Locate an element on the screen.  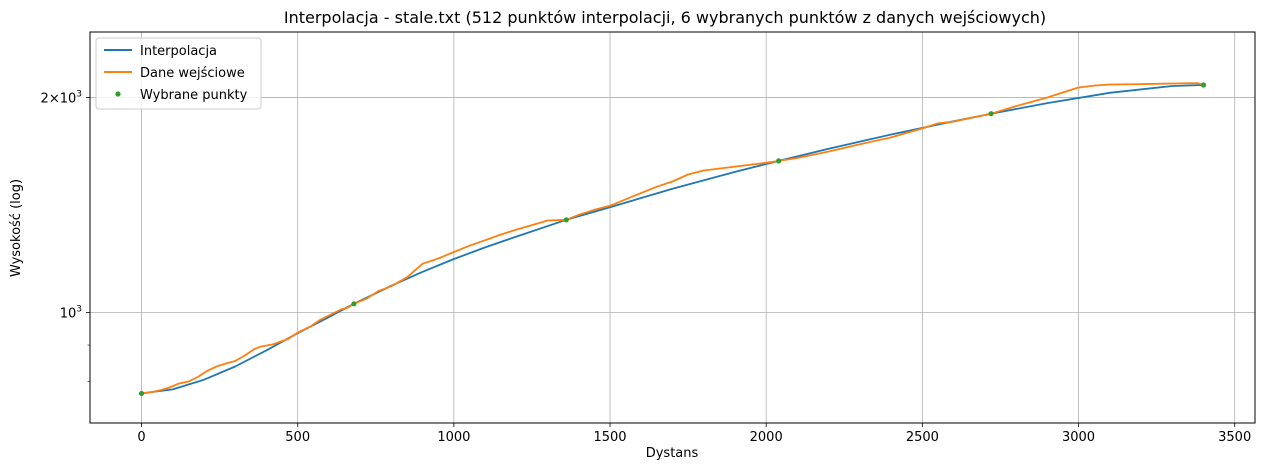
legend-box is located at coordinates (178, 73).